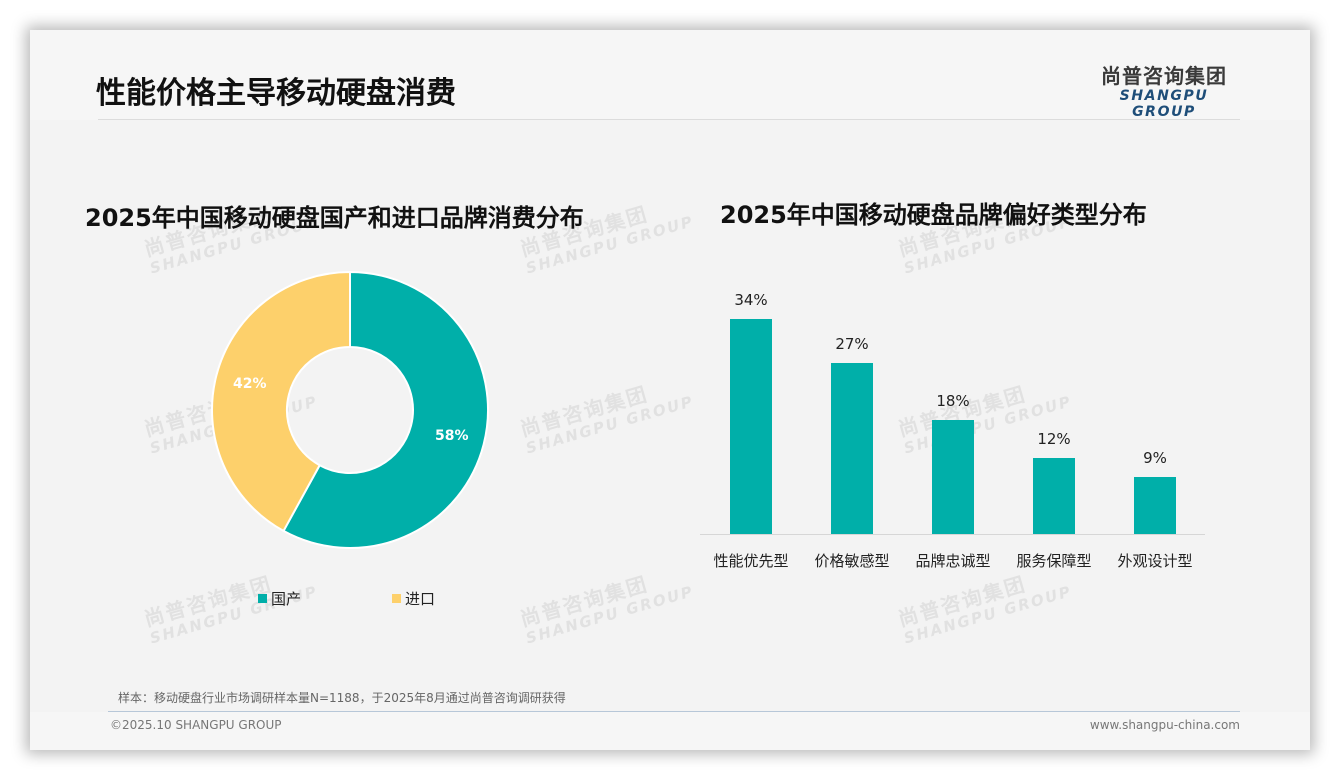  What do you see at coordinates (933, 215) in the screenshot?
I see `bar-chart-title: 2025年中国移动硬盘品牌偏好类型分布` at bounding box center [933, 215].